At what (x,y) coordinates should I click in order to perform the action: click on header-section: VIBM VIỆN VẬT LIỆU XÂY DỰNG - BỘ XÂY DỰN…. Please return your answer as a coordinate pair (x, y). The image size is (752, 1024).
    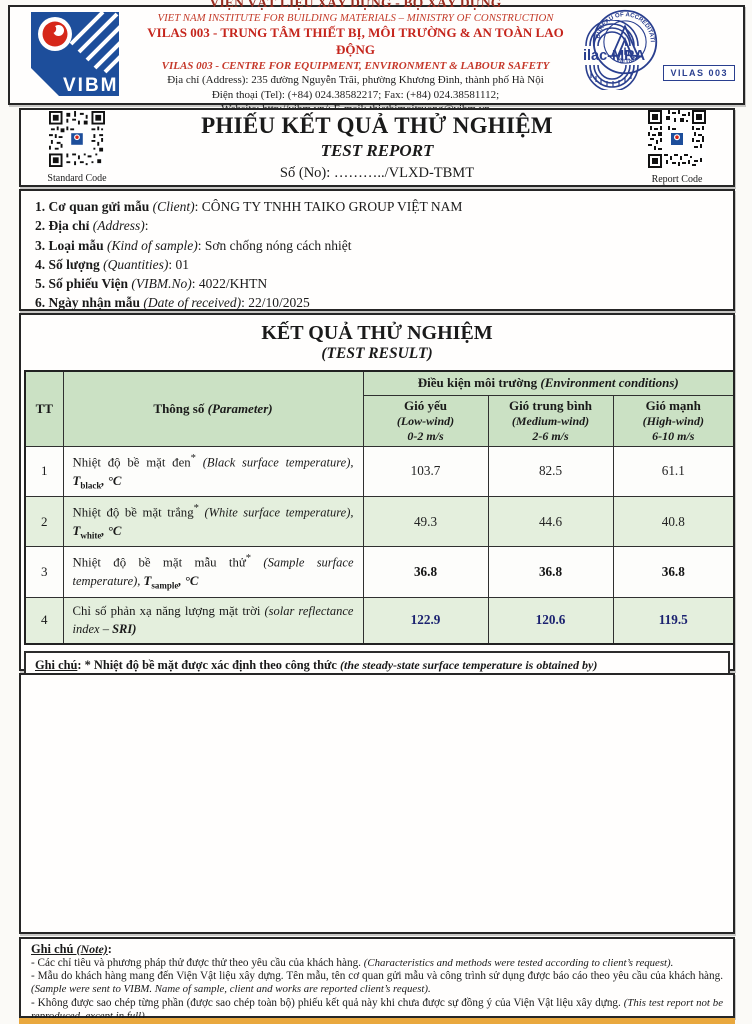
    Looking at the image, I should click on (376, 57).